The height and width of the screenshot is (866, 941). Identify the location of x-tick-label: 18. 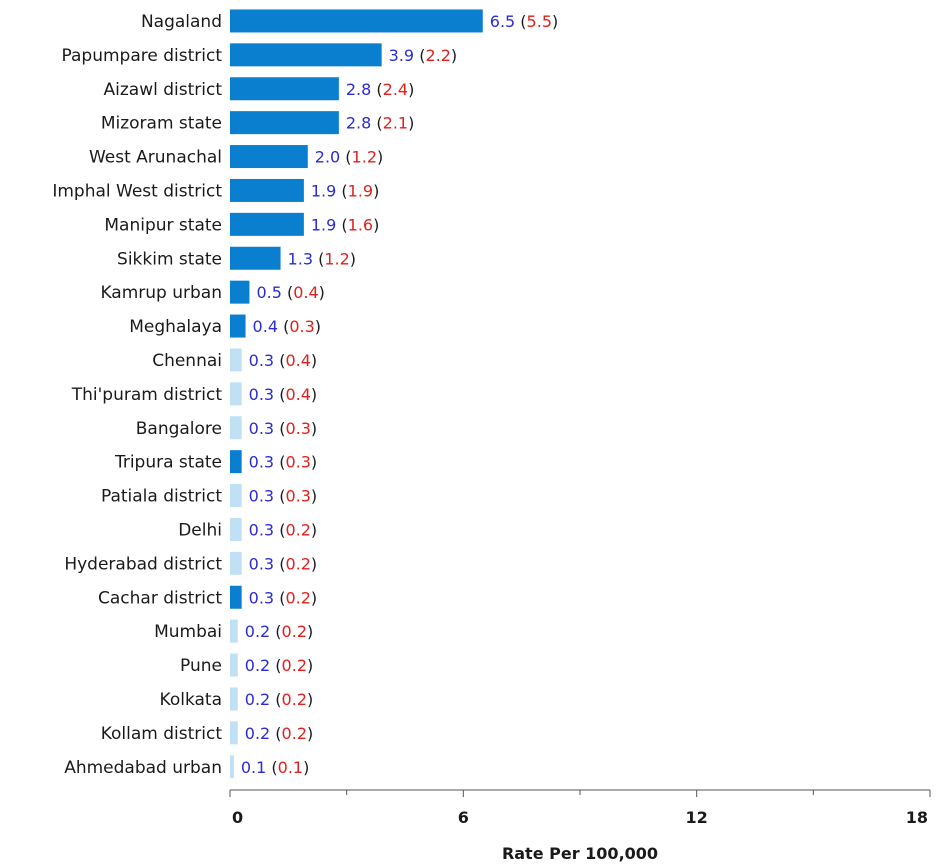
(917, 817).